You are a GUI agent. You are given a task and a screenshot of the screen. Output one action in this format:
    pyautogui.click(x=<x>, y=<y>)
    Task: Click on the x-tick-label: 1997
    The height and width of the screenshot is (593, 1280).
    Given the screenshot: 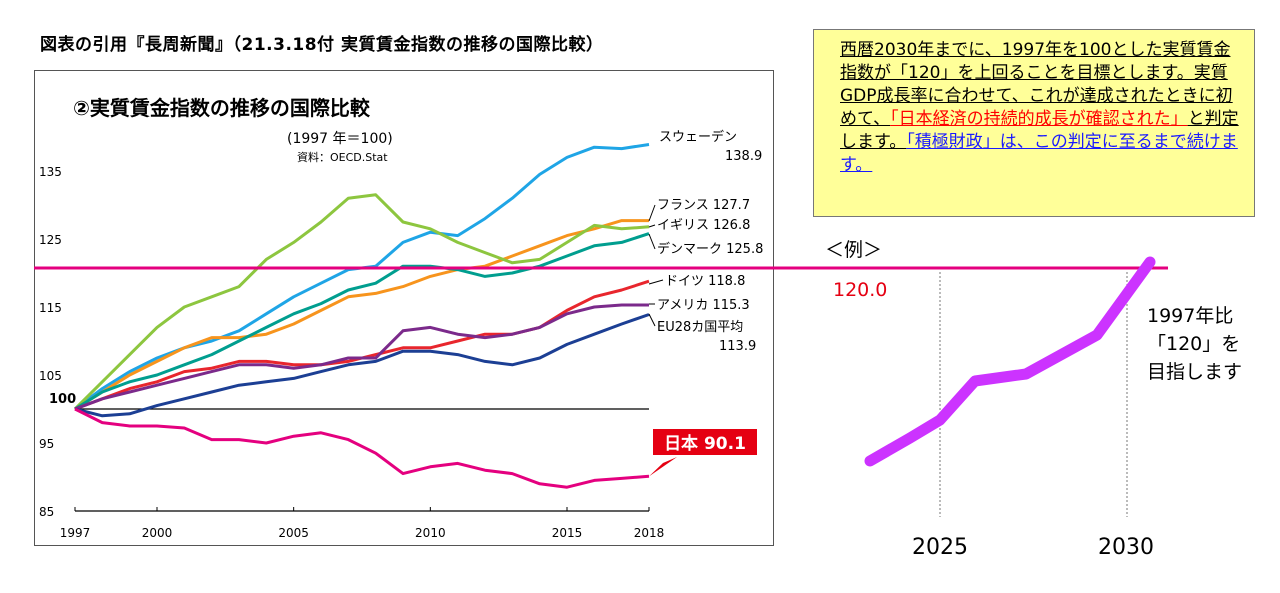 What is the action you would take?
    pyautogui.click(x=75, y=533)
    